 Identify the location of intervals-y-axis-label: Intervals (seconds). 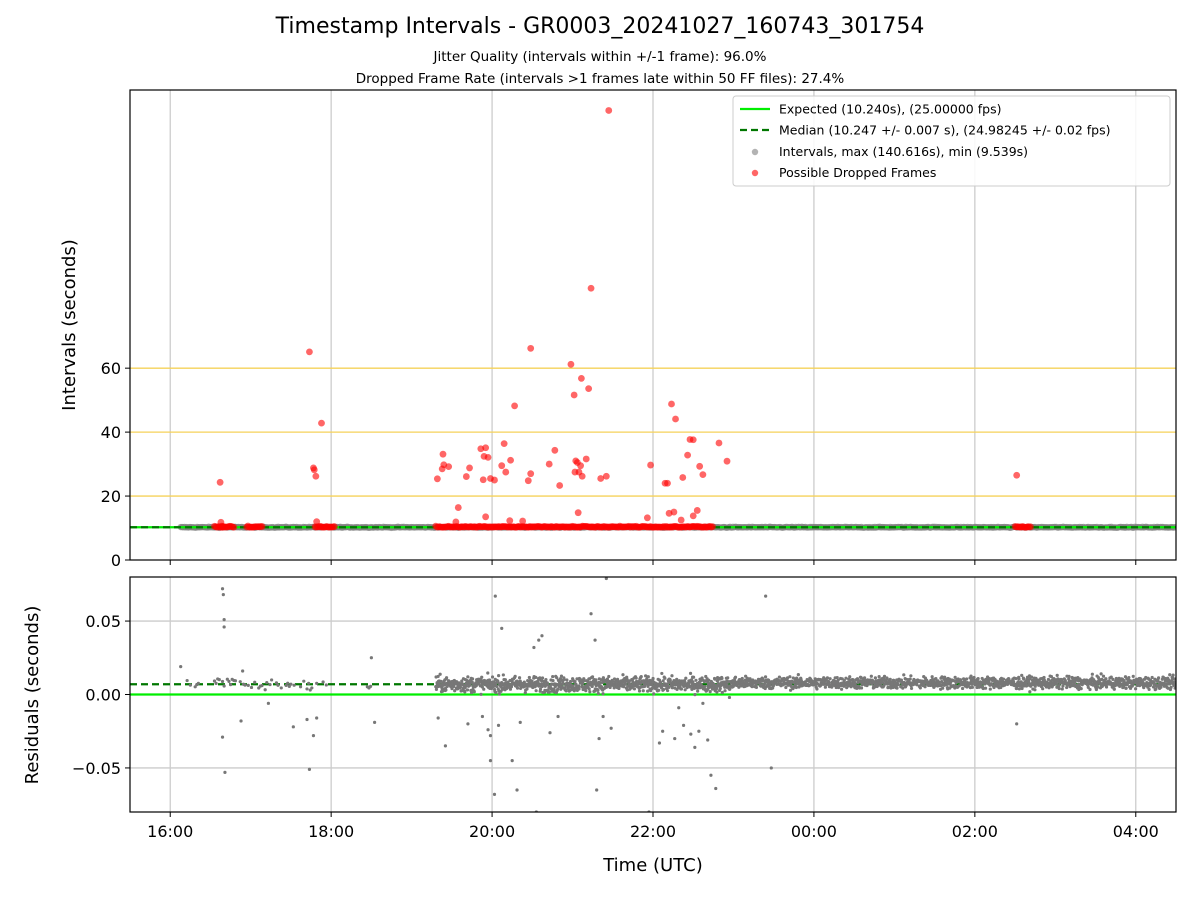
(69, 325).